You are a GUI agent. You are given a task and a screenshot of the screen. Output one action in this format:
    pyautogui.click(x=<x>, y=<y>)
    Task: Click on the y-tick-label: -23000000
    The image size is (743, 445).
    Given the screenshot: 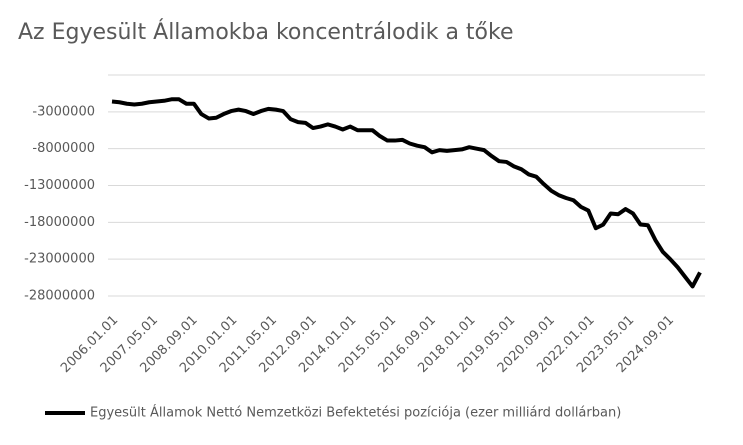 What is the action you would take?
    pyautogui.click(x=59, y=259)
    